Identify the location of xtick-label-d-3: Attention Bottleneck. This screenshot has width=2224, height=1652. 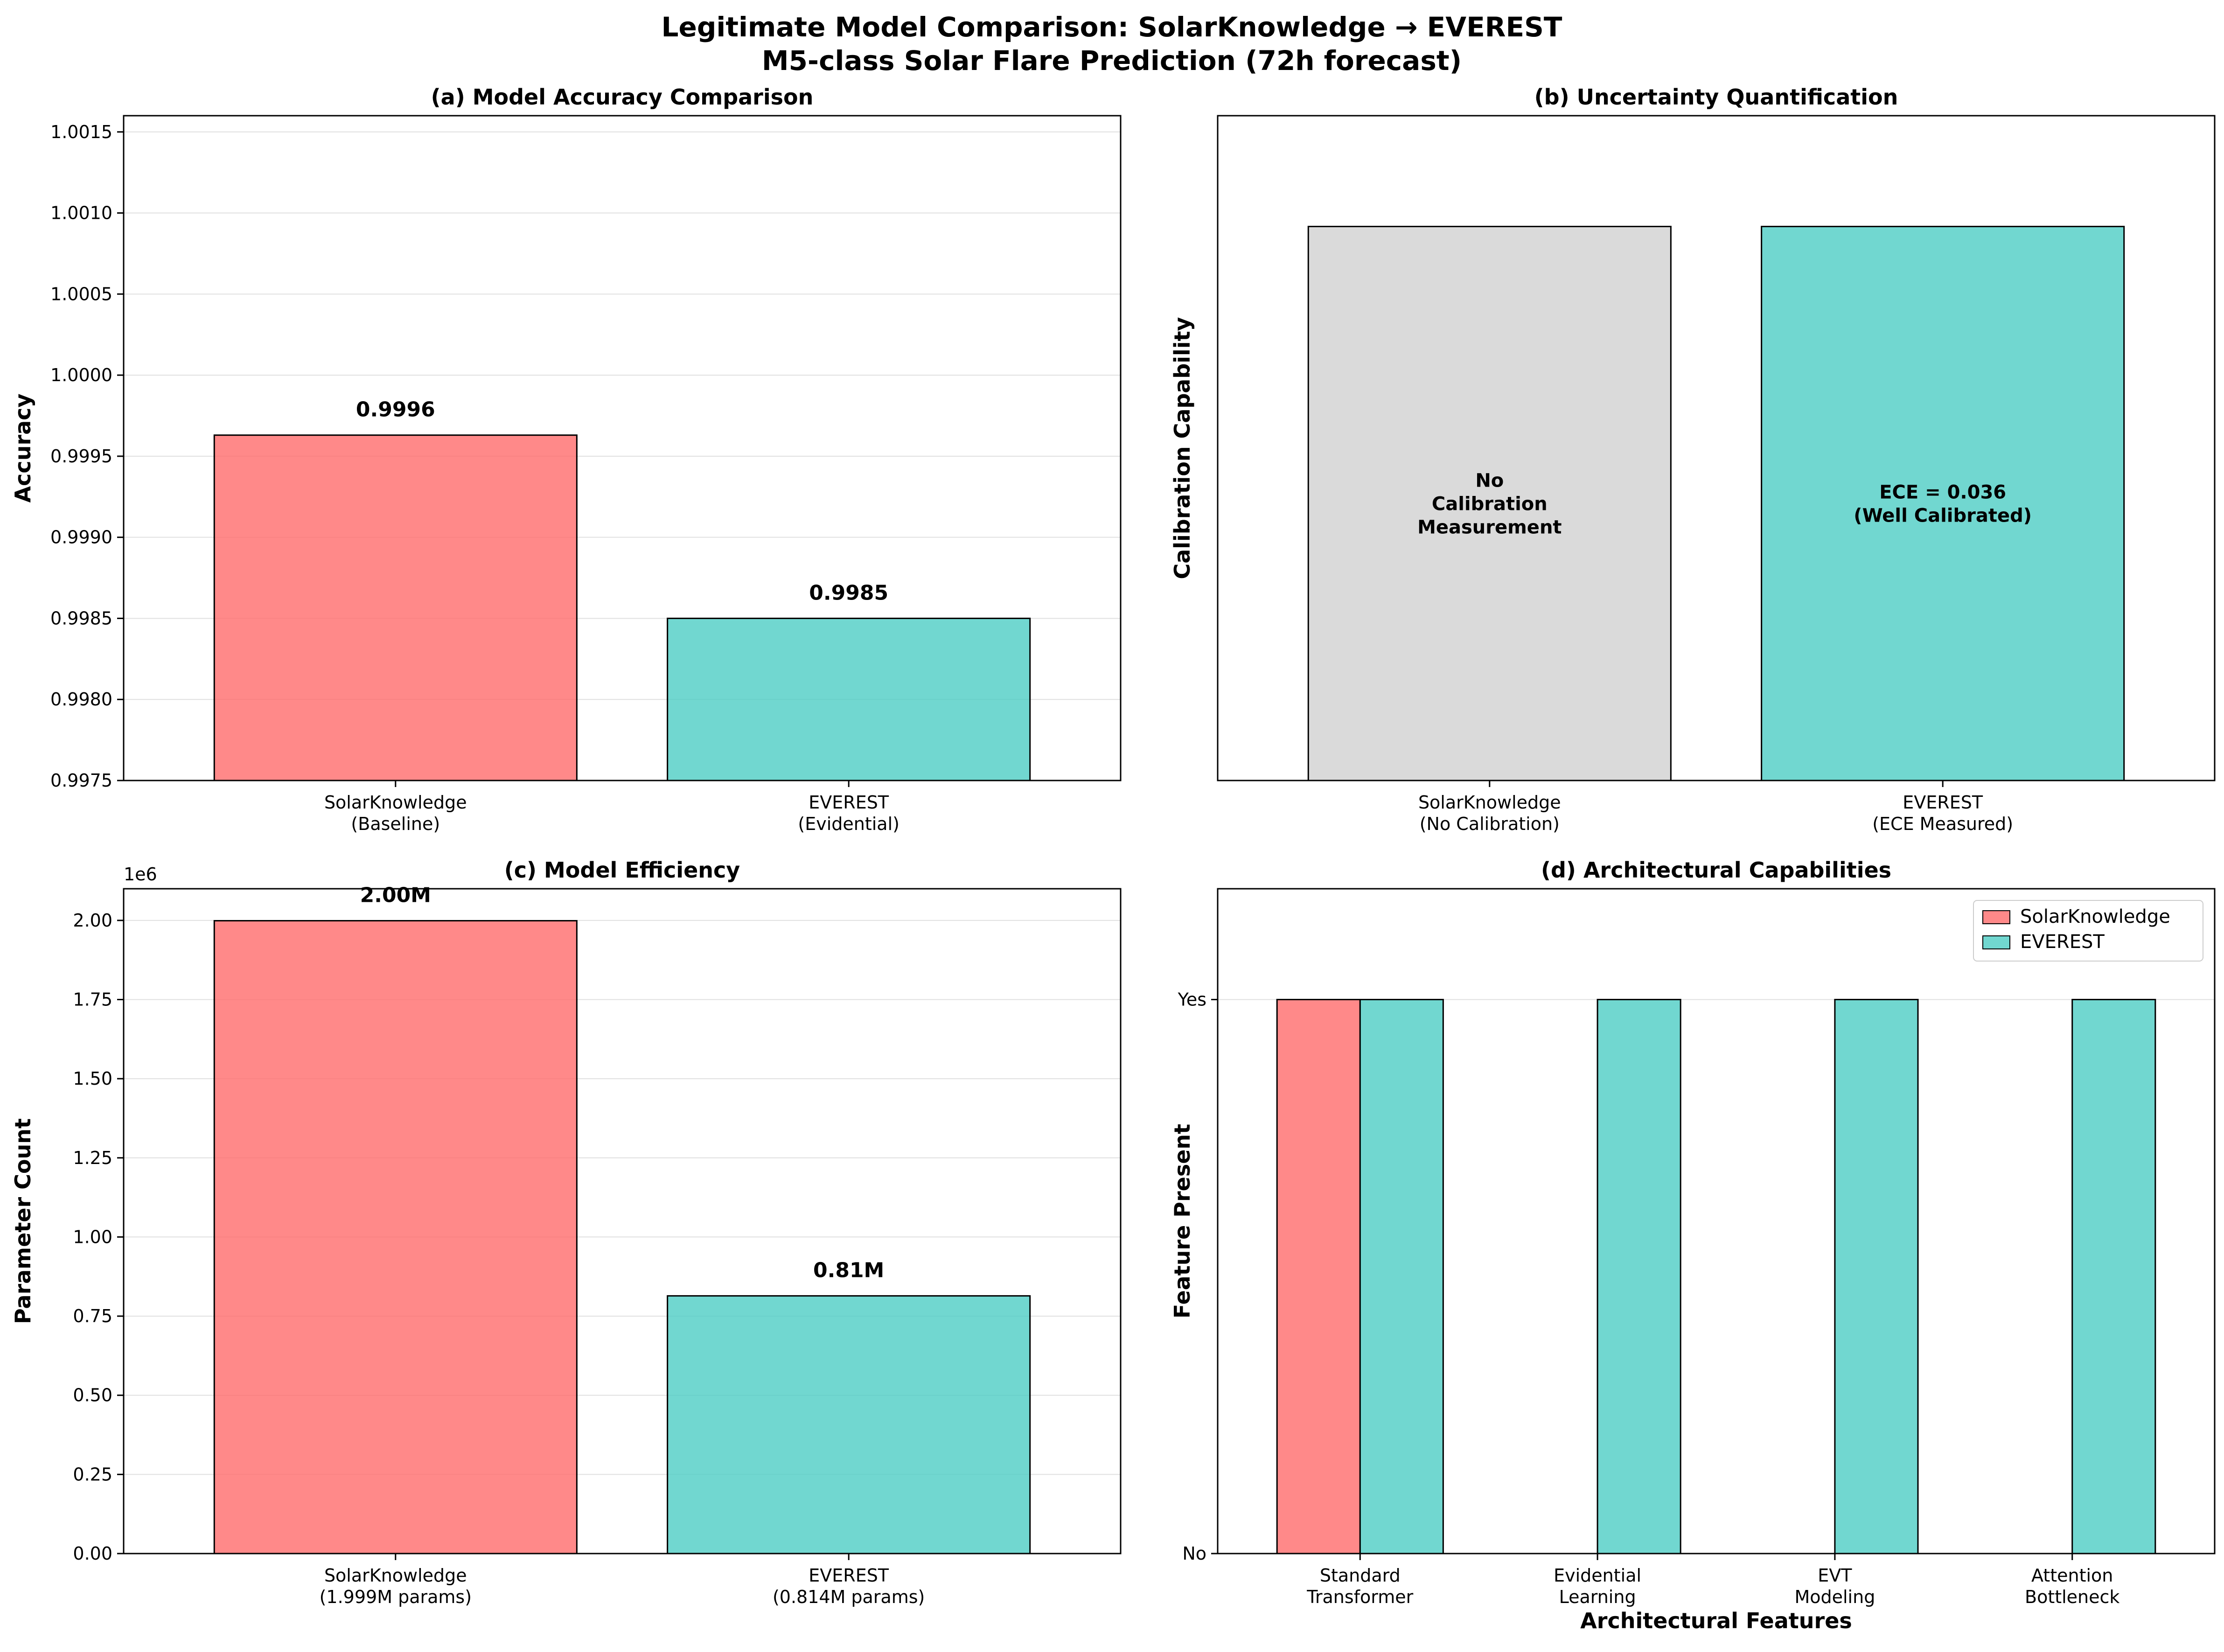
(2072, 1586).